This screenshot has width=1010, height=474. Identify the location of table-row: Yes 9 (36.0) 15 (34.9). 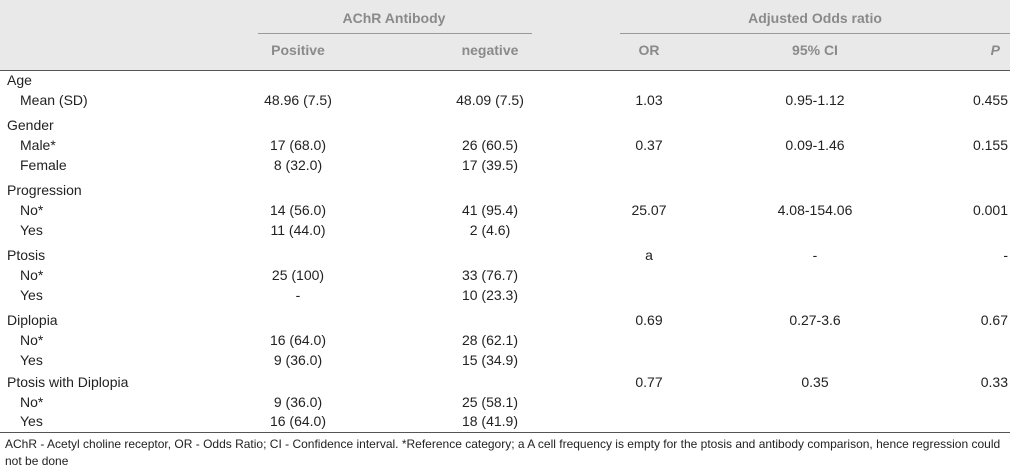
(505, 362).